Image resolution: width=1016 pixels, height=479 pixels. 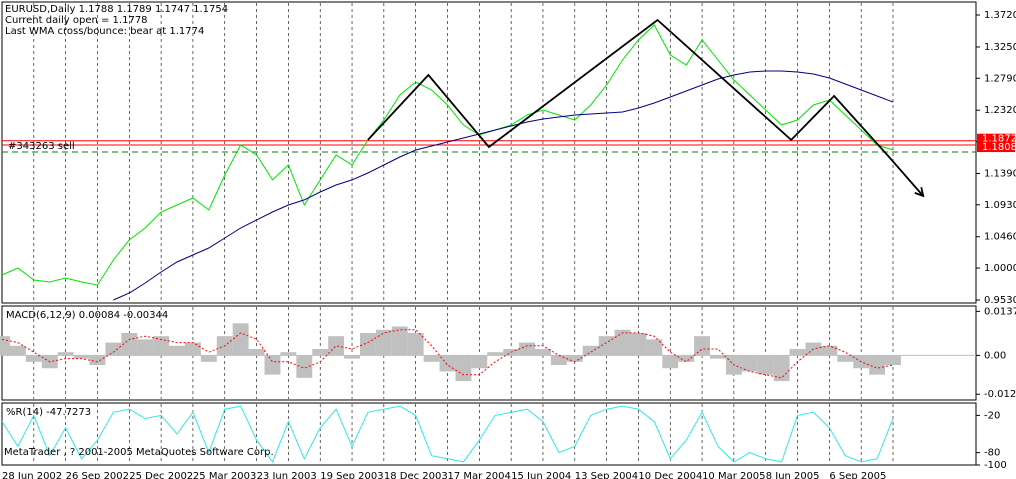 What do you see at coordinates (48, 412) in the screenshot?
I see `panel-title: %R(14) -47.7273` at bounding box center [48, 412].